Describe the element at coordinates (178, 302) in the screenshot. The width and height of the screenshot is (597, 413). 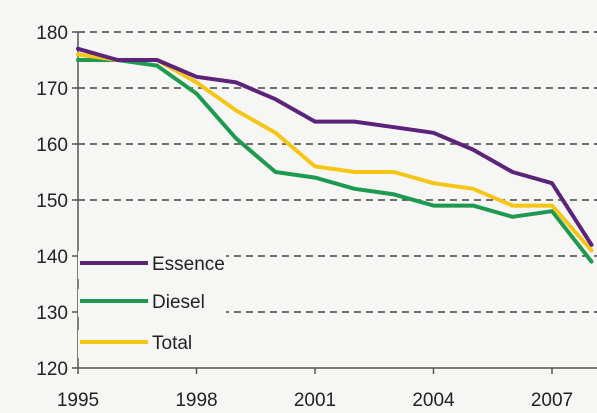
I see `legend-label-diesel: Diesel` at that location.